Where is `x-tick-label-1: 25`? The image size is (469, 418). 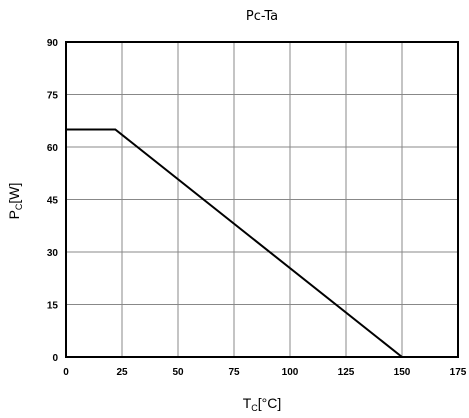
x-tick-label-1: 25 is located at coordinates (122, 372).